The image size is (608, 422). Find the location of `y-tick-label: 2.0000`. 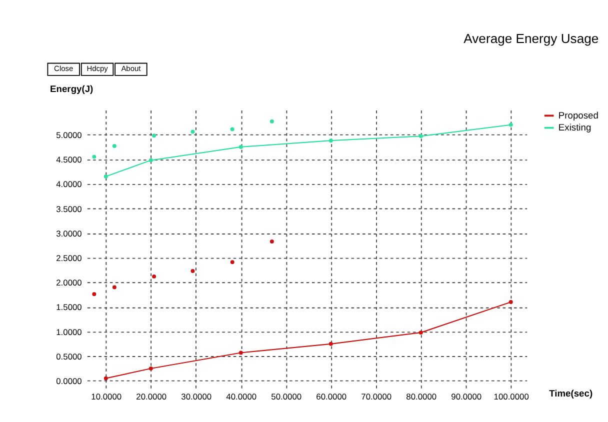

y-tick-label: 2.0000 is located at coordinates (69, 283).